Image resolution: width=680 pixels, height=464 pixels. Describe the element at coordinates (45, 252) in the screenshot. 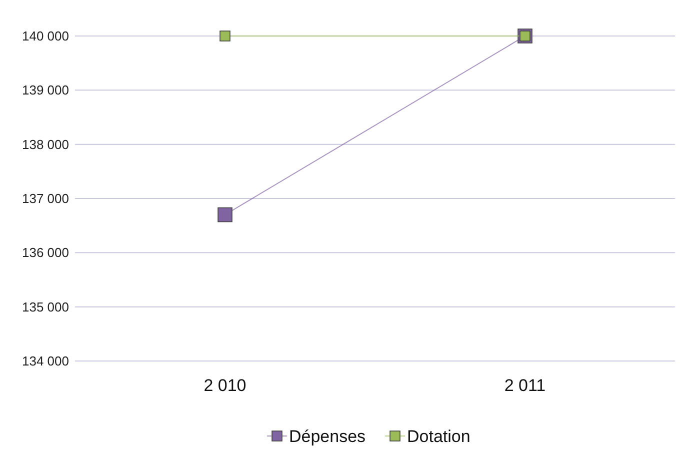

I see `y-tick-label: 136 000` at that location.